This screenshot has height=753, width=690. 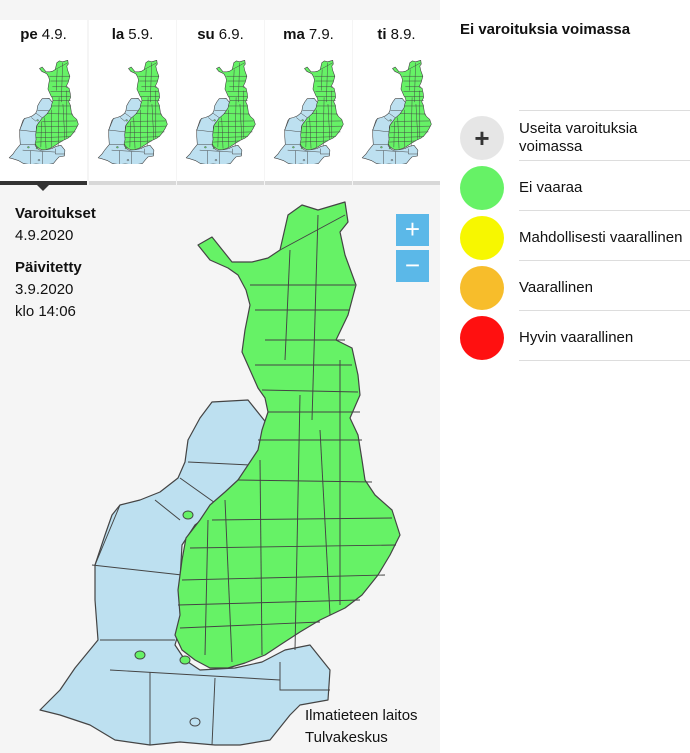 I want to click on credit-fmi: Ilmatieteen laitos, so click(x=361, y=715).